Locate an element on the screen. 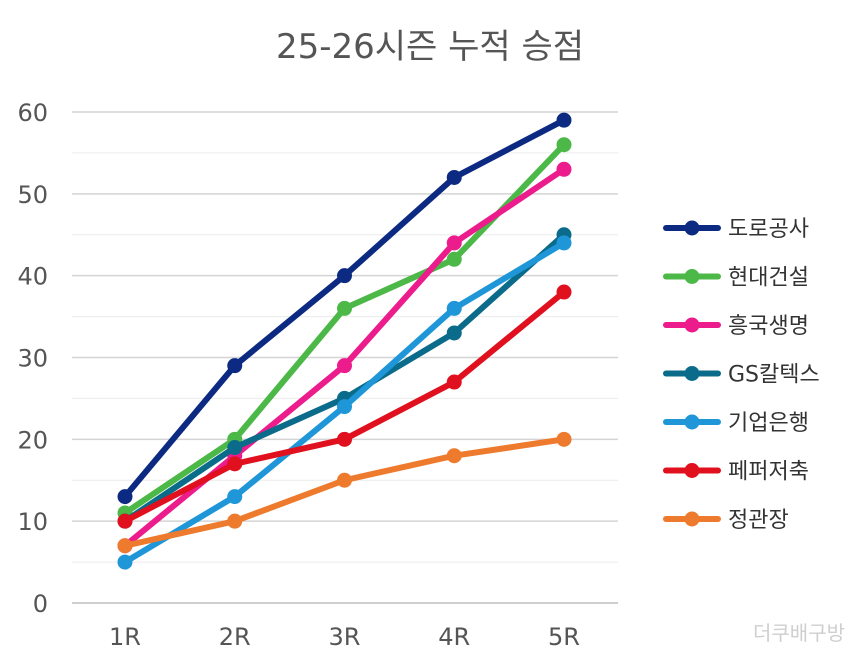 Image resolution: width=862 pixels, height=658 pixels. legend-item: 기업은행 is located at coordinates (736, 423).